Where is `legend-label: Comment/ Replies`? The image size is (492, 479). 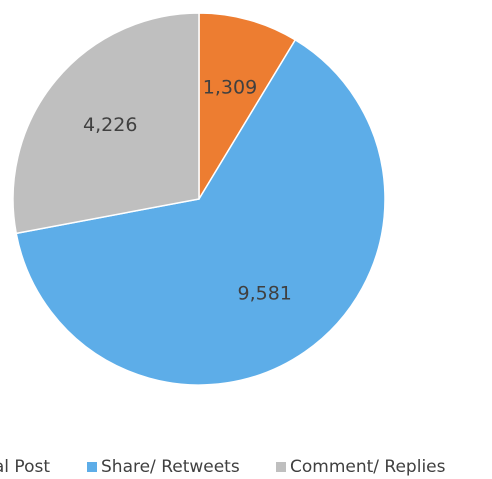
legend-label: Comment/ Replies is located at coordinates (368, 467).